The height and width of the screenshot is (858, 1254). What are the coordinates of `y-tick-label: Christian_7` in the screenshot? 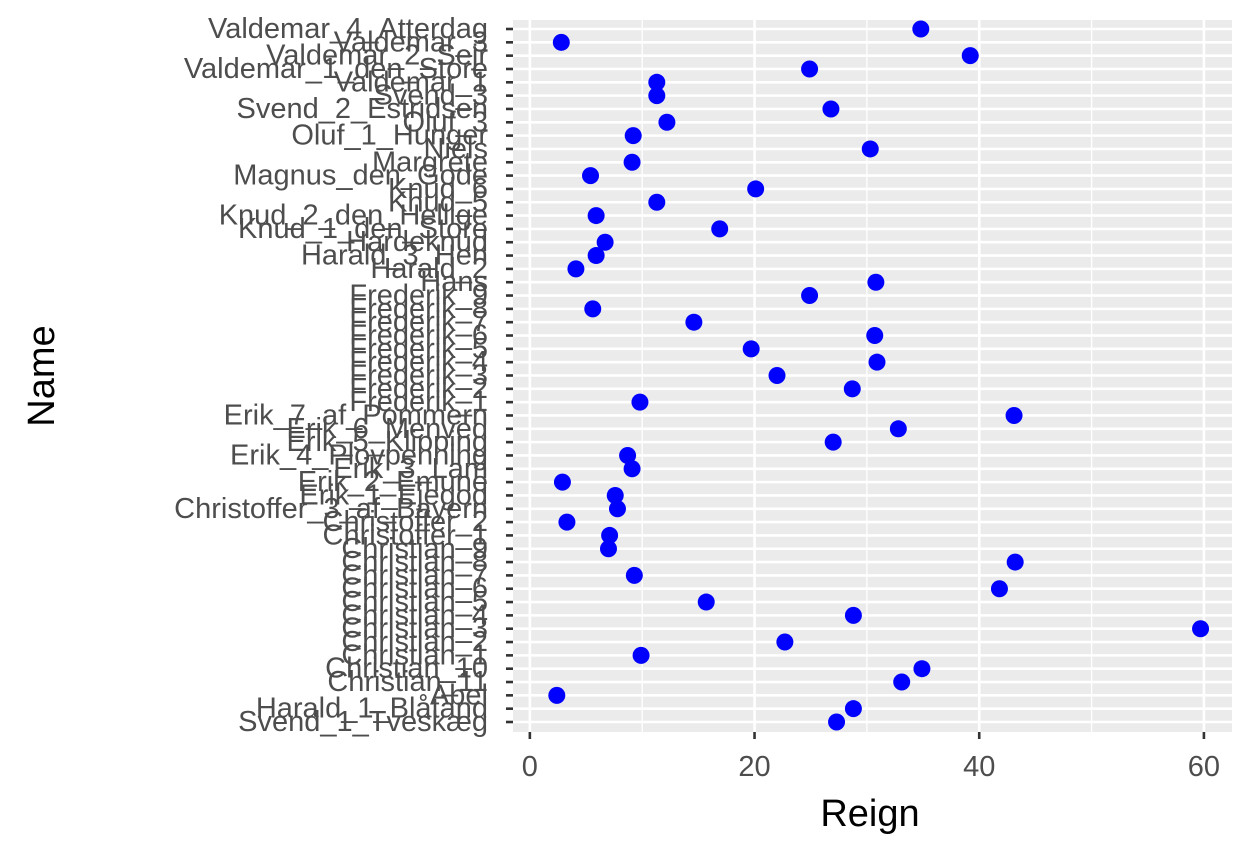 It's located at (414, 575).